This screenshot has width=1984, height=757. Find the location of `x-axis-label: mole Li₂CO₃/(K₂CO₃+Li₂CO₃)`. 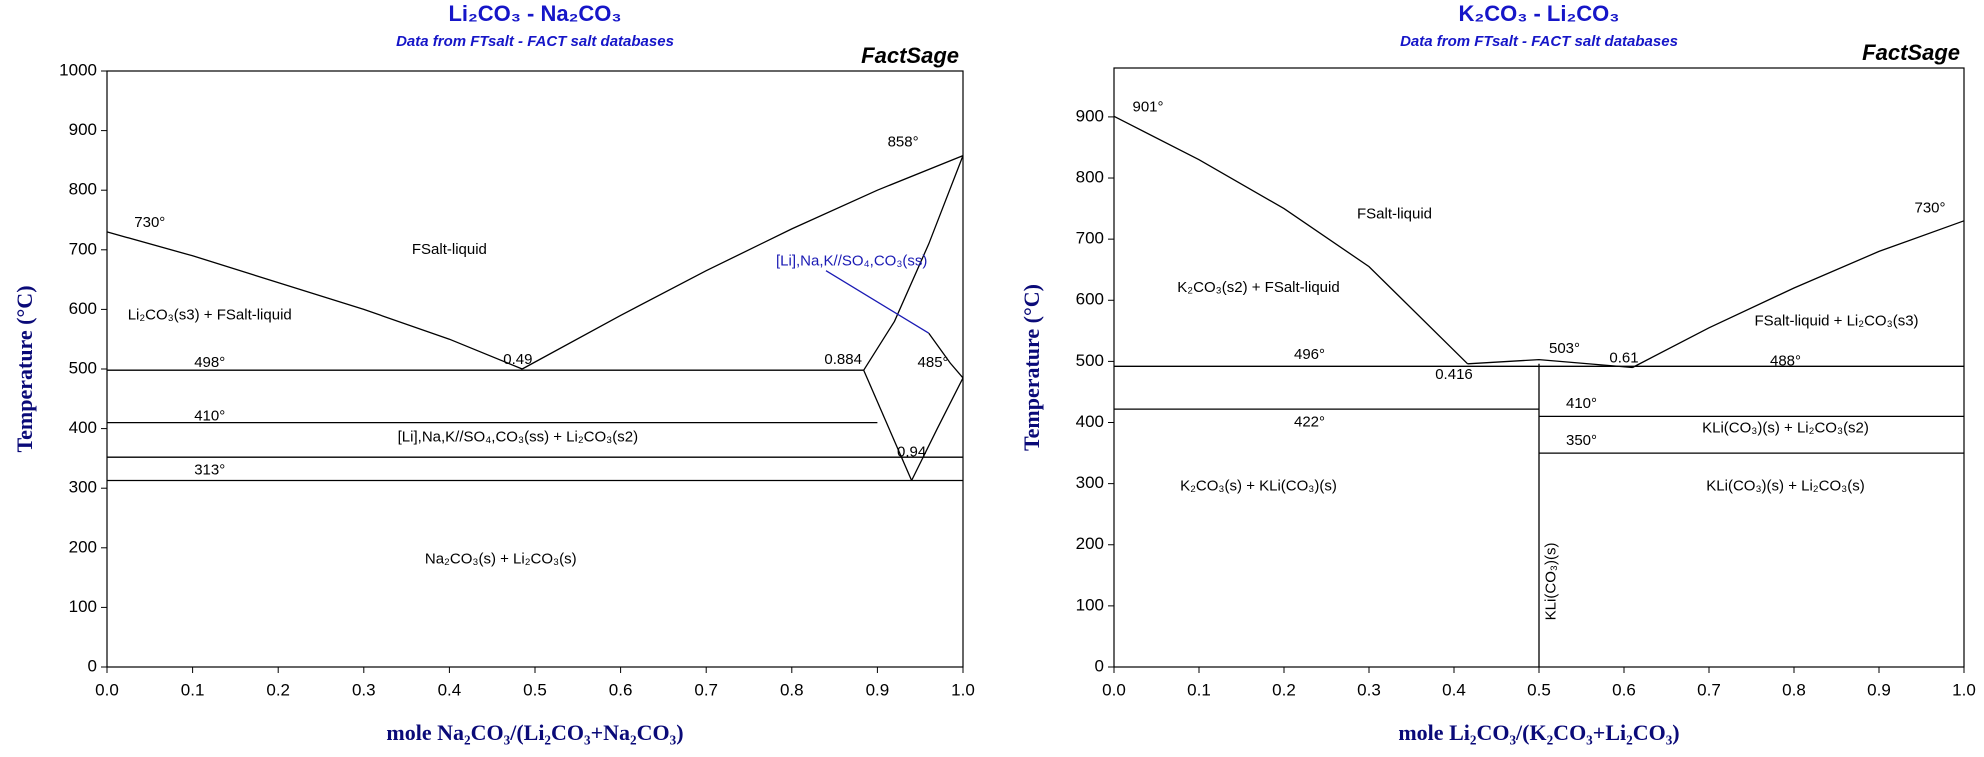

x-axis-label: mole Li₂CO₃/(K₂CO₃+Li₂CO₃) is located at coordinates (1538, 732).